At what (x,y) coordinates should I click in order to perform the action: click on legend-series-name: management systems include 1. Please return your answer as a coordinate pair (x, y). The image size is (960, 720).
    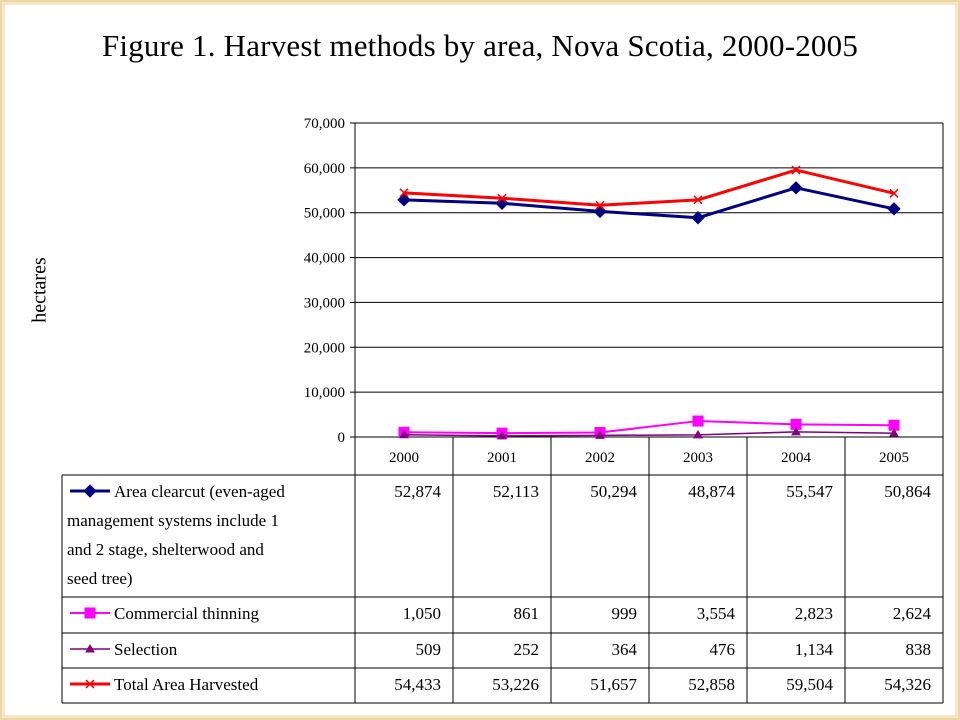
    Looking at the image, I should click on (173, 520).